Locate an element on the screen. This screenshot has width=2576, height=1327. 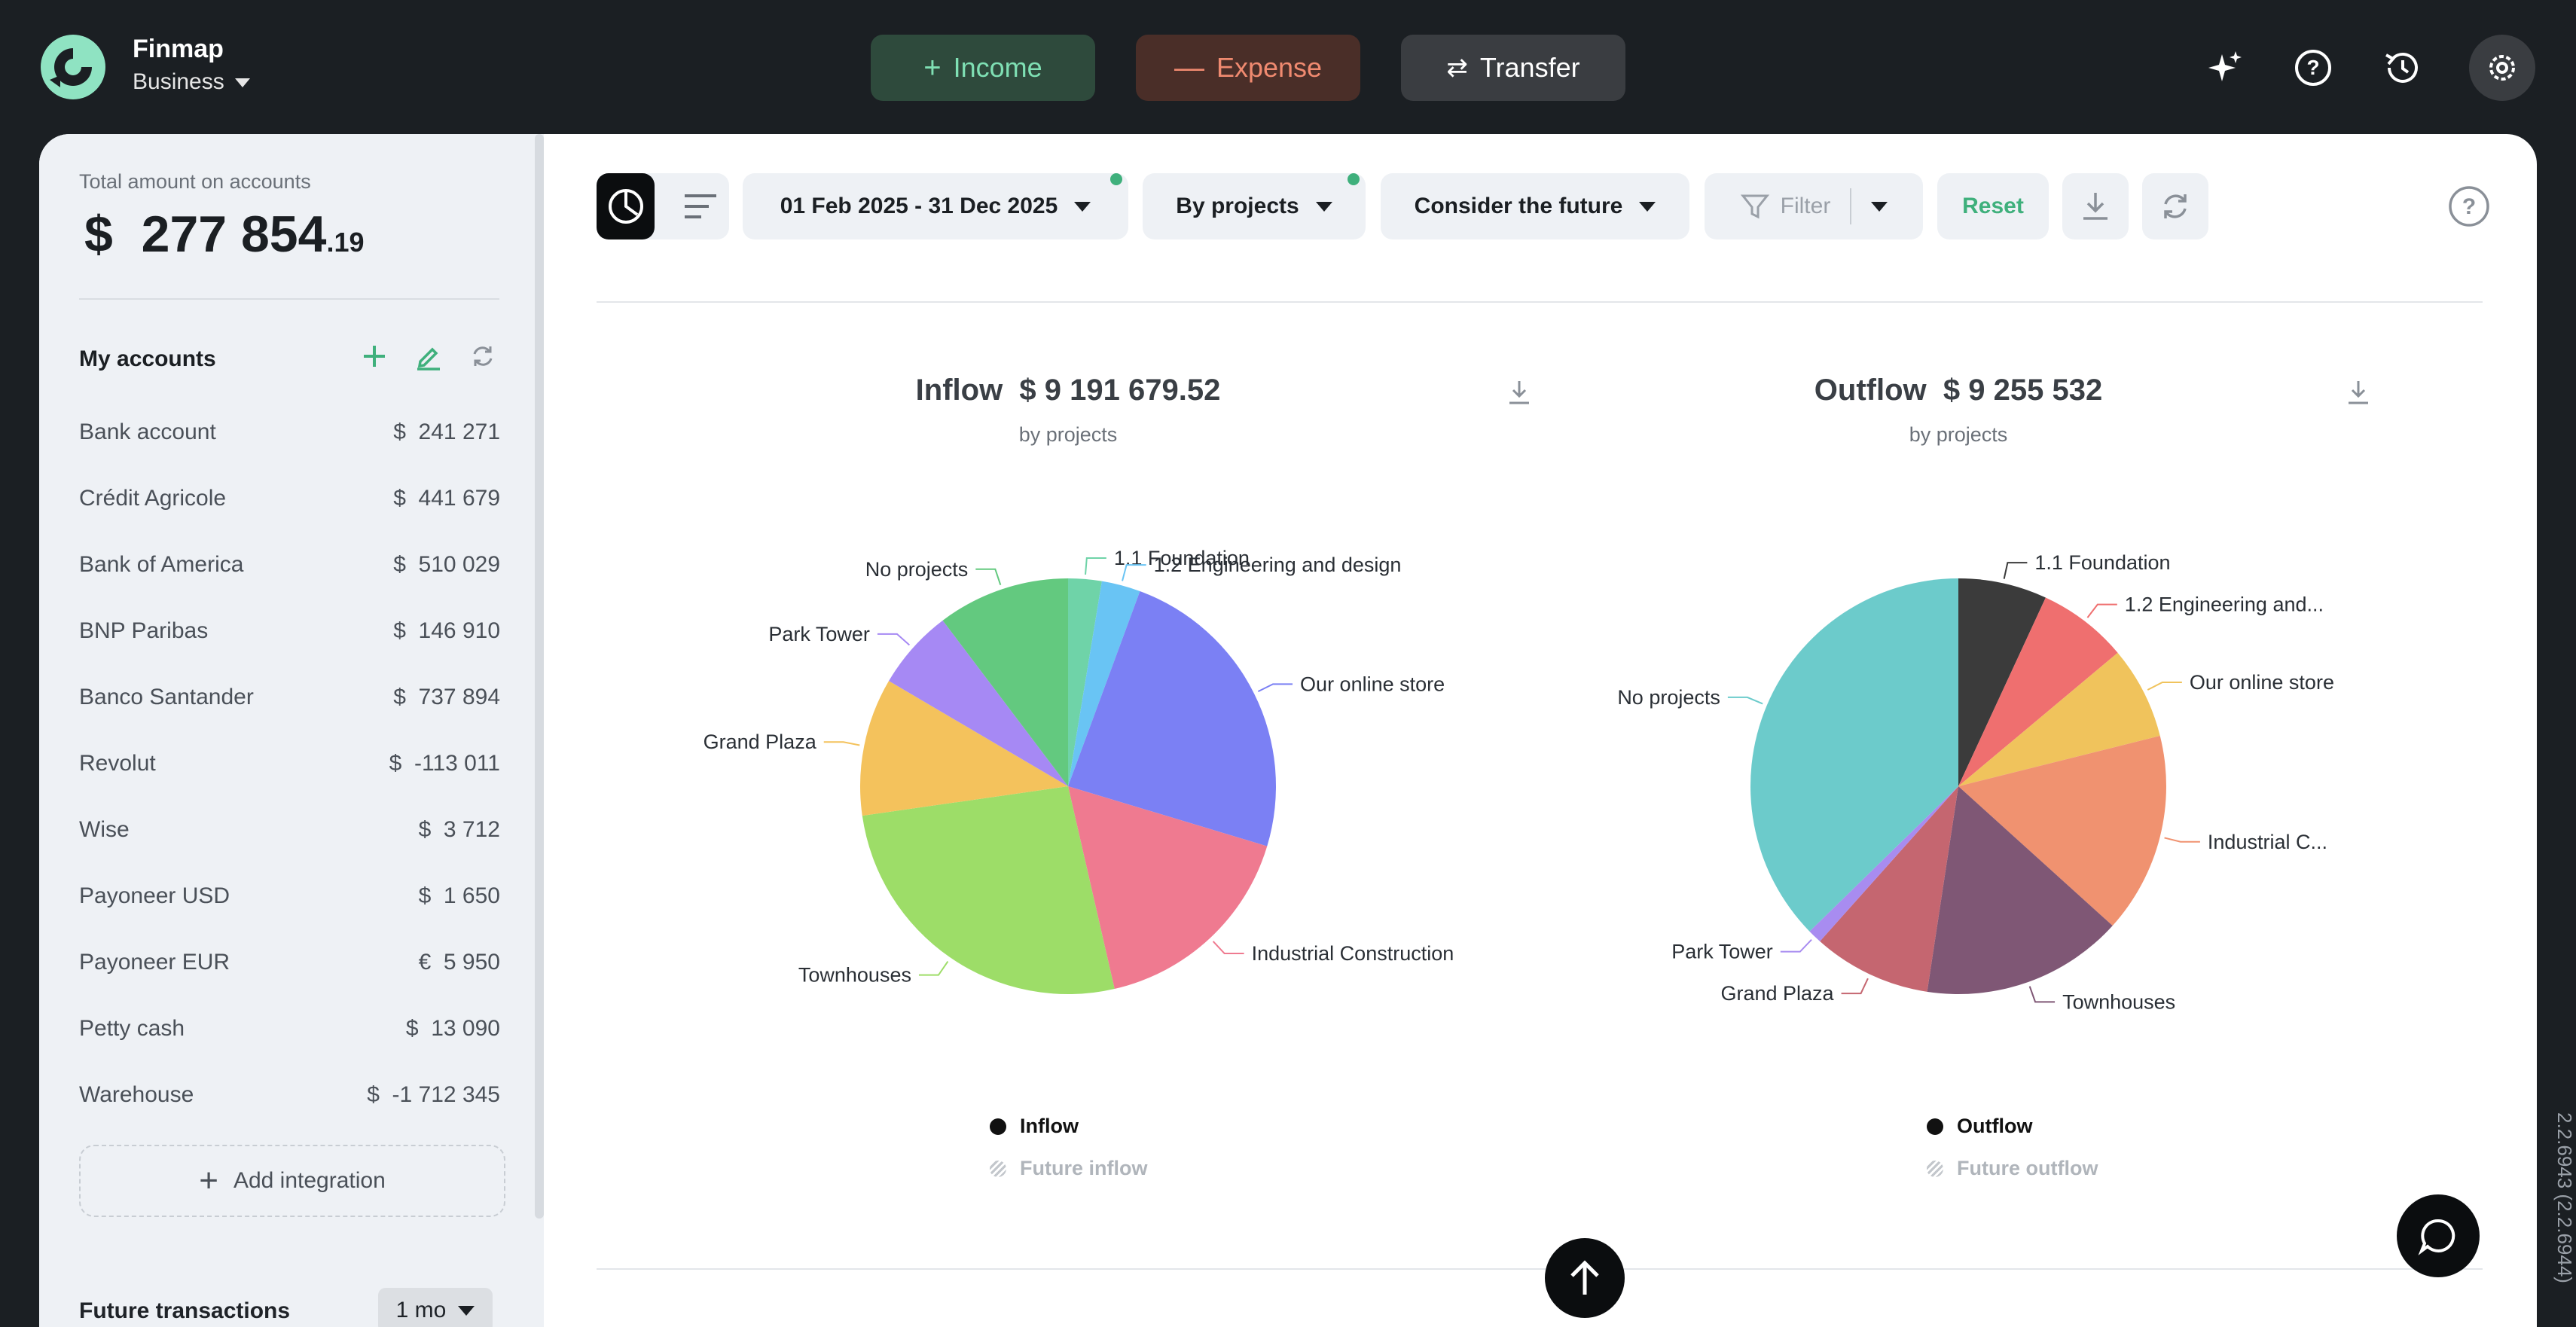
account-row: Petty cash $ 13 090 is located at coordinates (308, 1029).